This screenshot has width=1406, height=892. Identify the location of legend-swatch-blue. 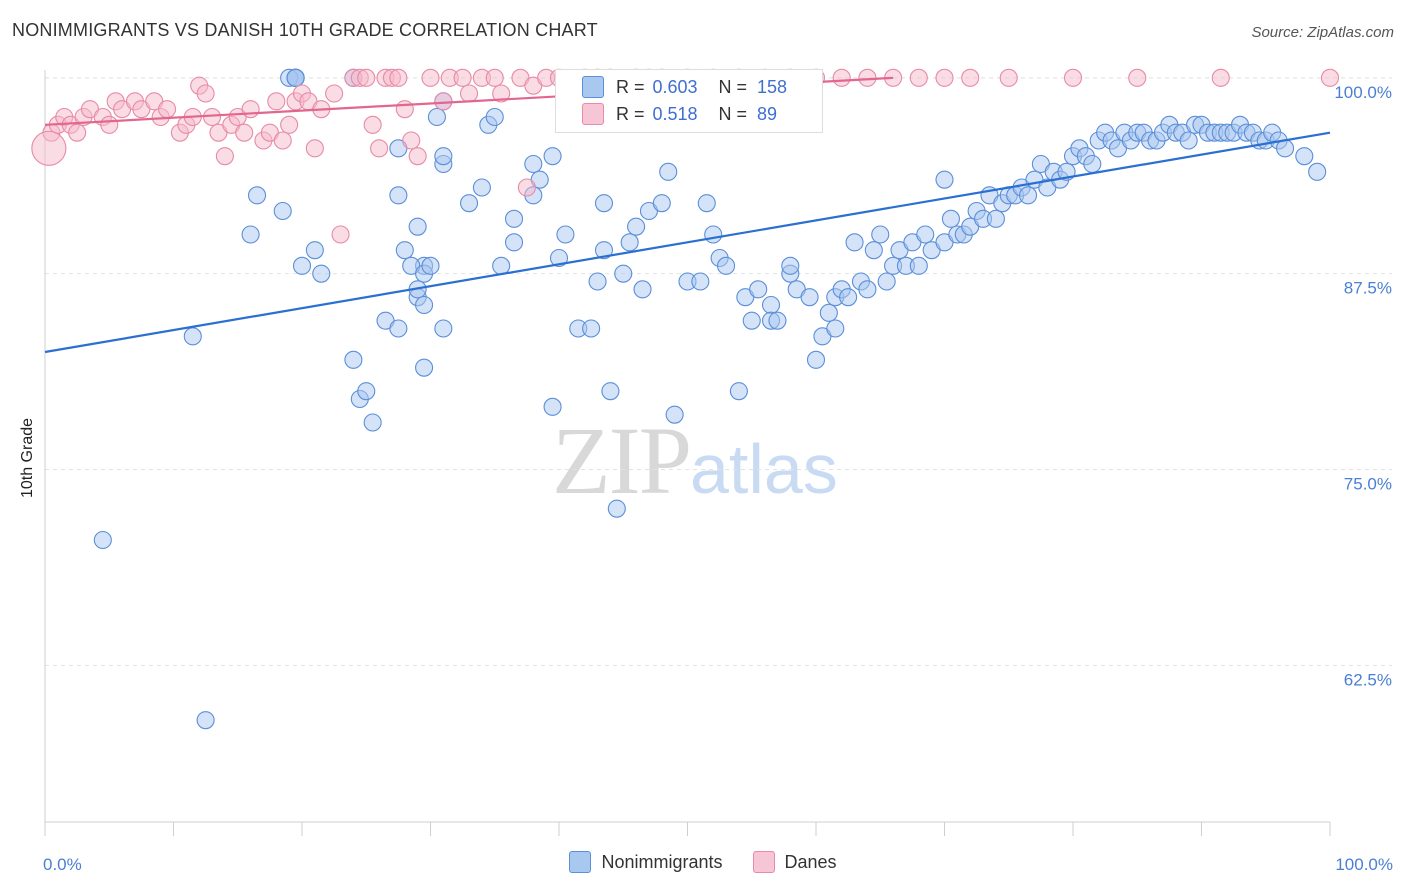
(580, 862).